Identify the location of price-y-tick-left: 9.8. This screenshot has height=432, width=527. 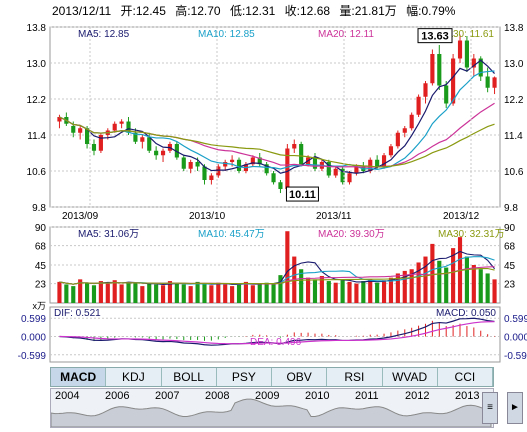
(39, 208).